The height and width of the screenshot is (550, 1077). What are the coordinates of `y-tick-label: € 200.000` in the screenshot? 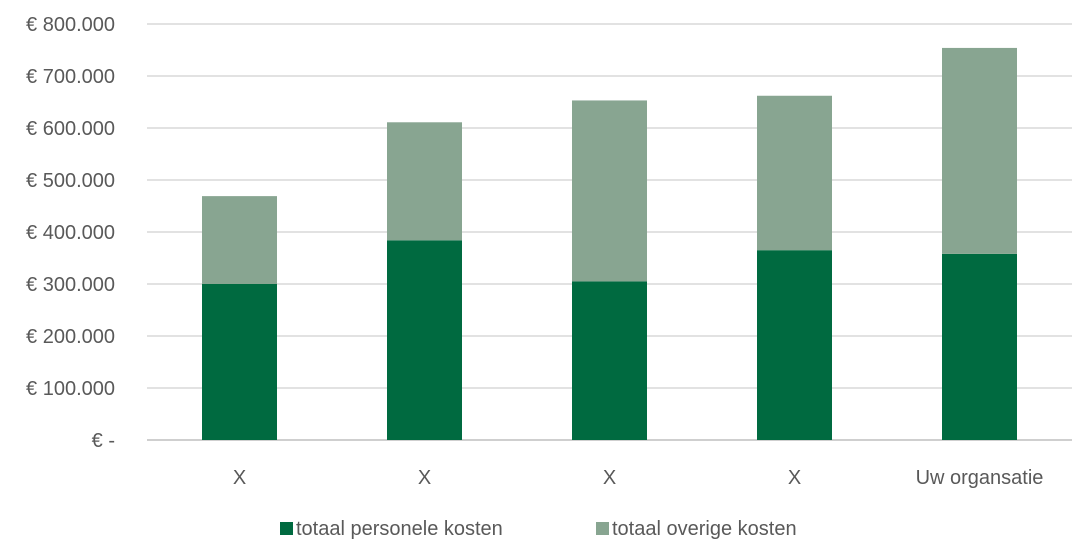 It's located at (70, 337).